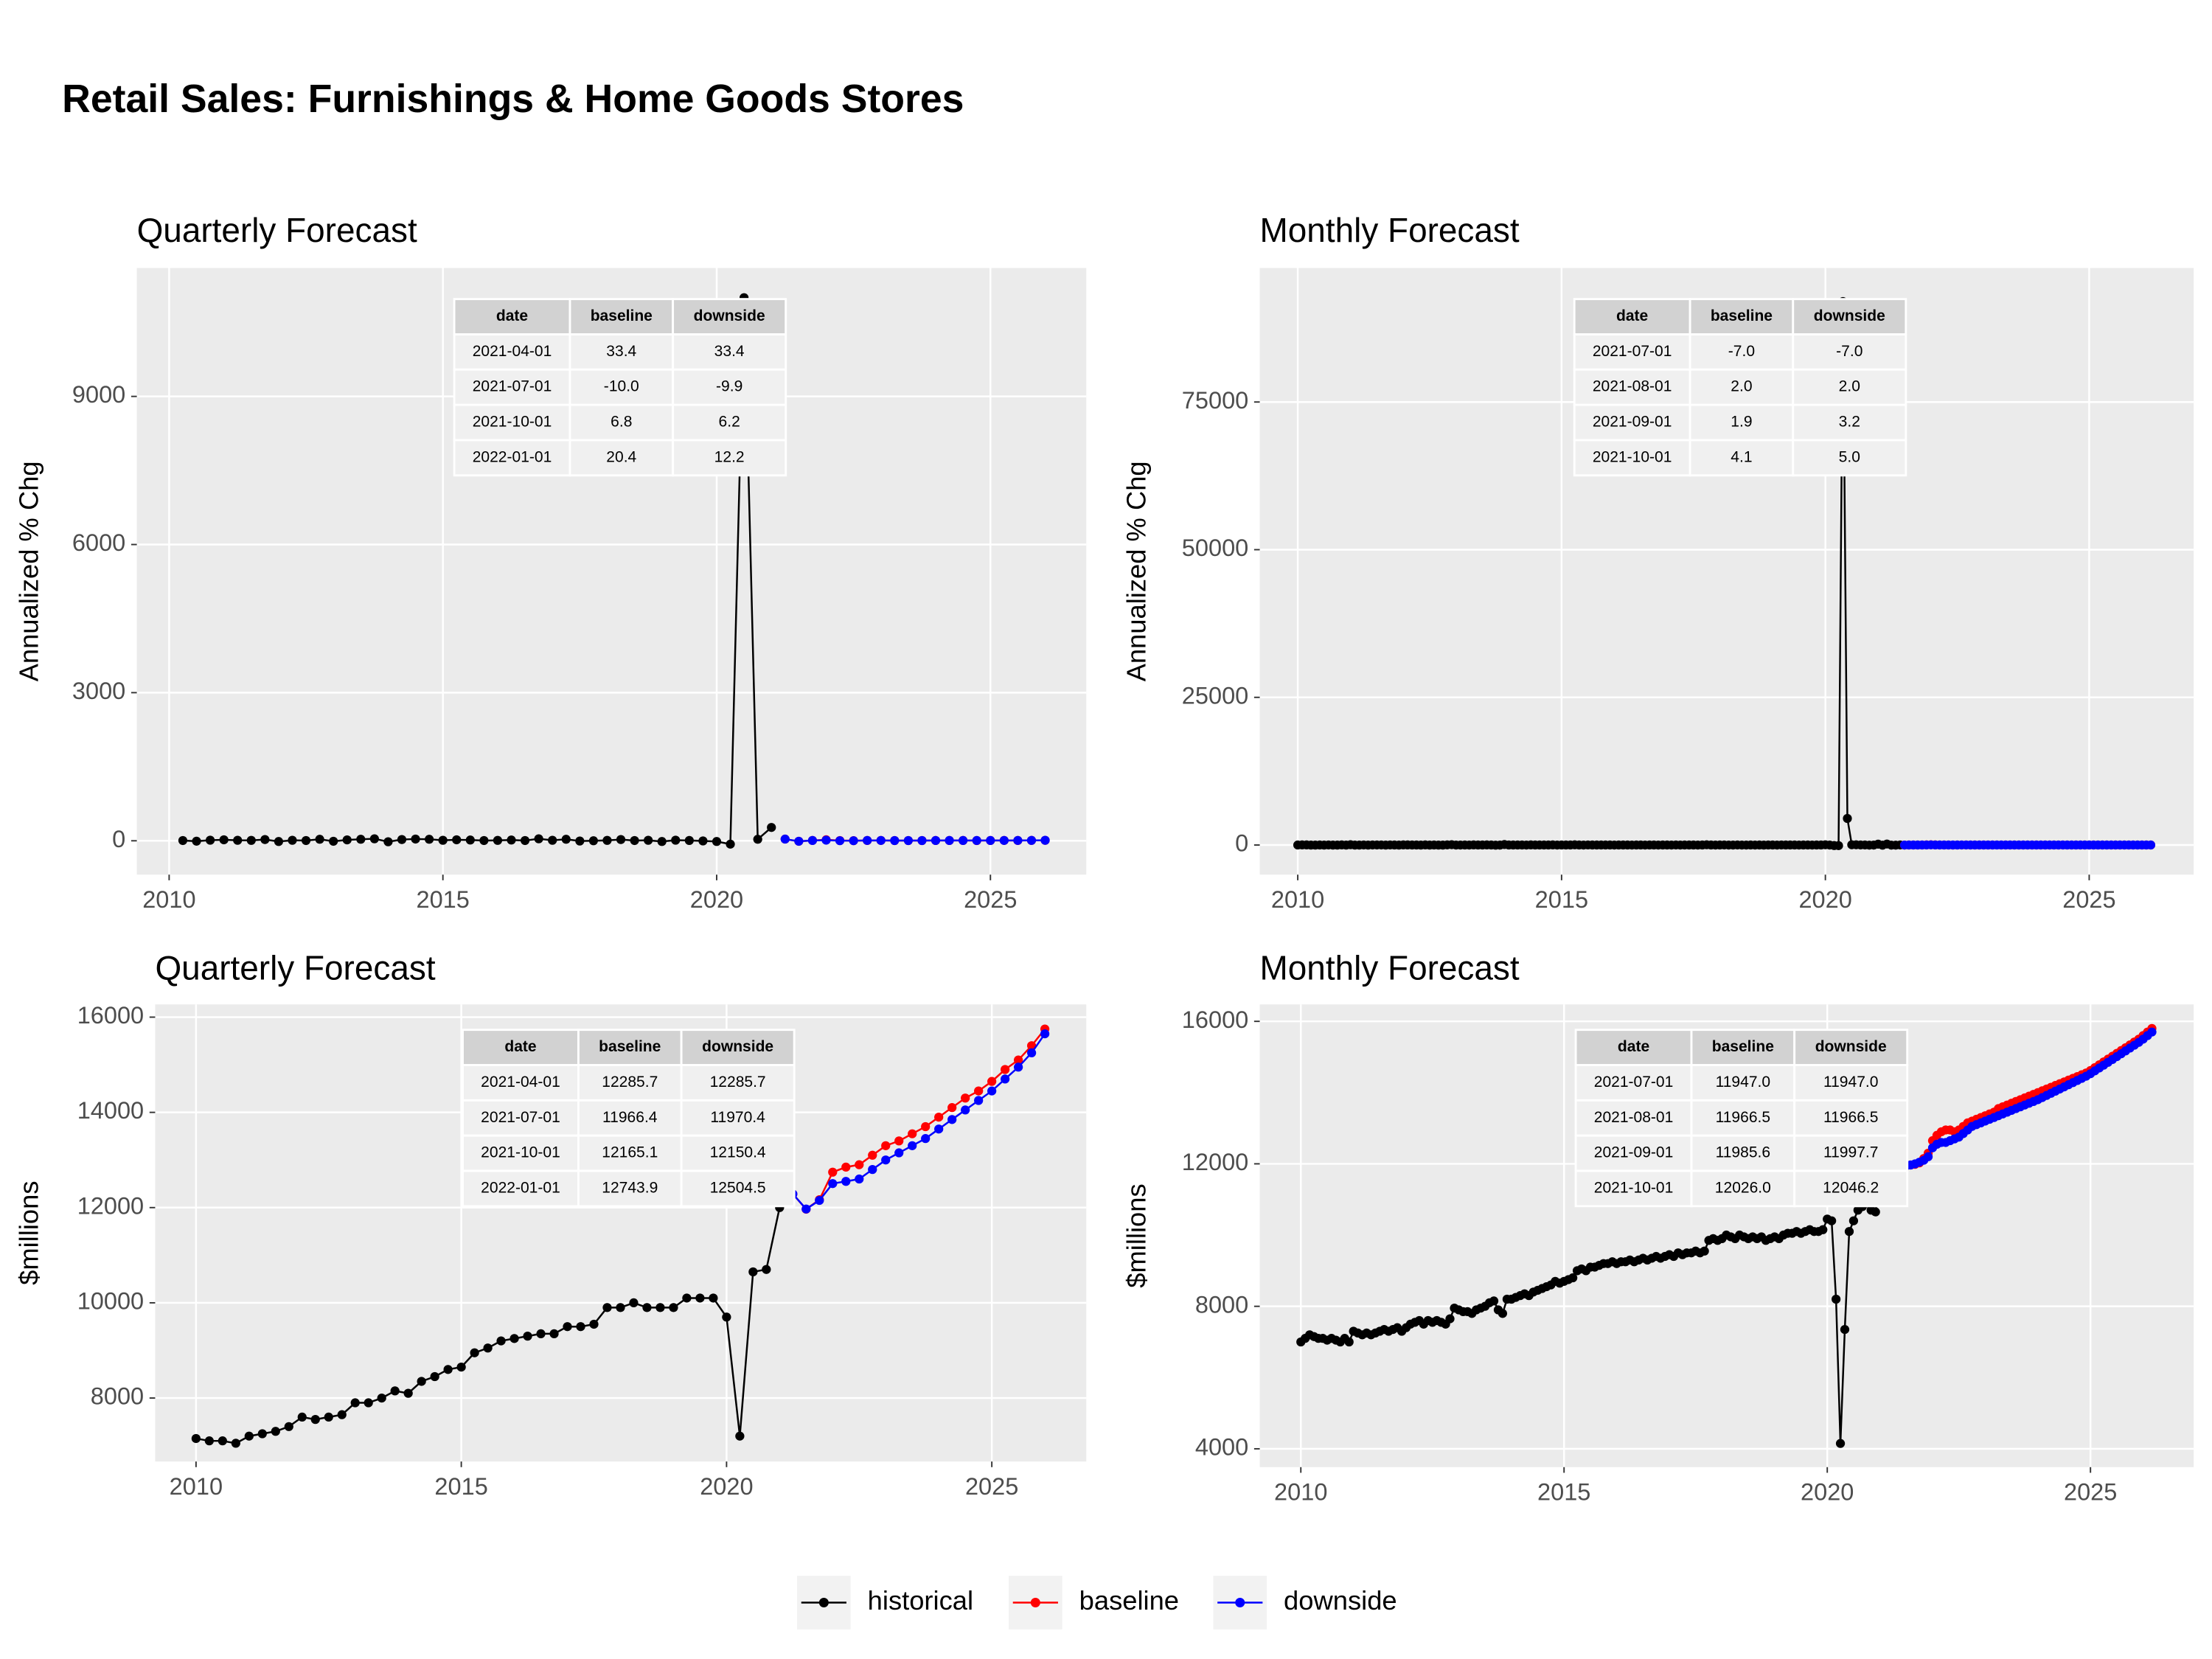 Image resolution: width=2212 pixels, height=1659 pixels. Describe the element at coordinates (630, 1082) in the screenshot. I see `table-cell-text: 12285.7` at that location.